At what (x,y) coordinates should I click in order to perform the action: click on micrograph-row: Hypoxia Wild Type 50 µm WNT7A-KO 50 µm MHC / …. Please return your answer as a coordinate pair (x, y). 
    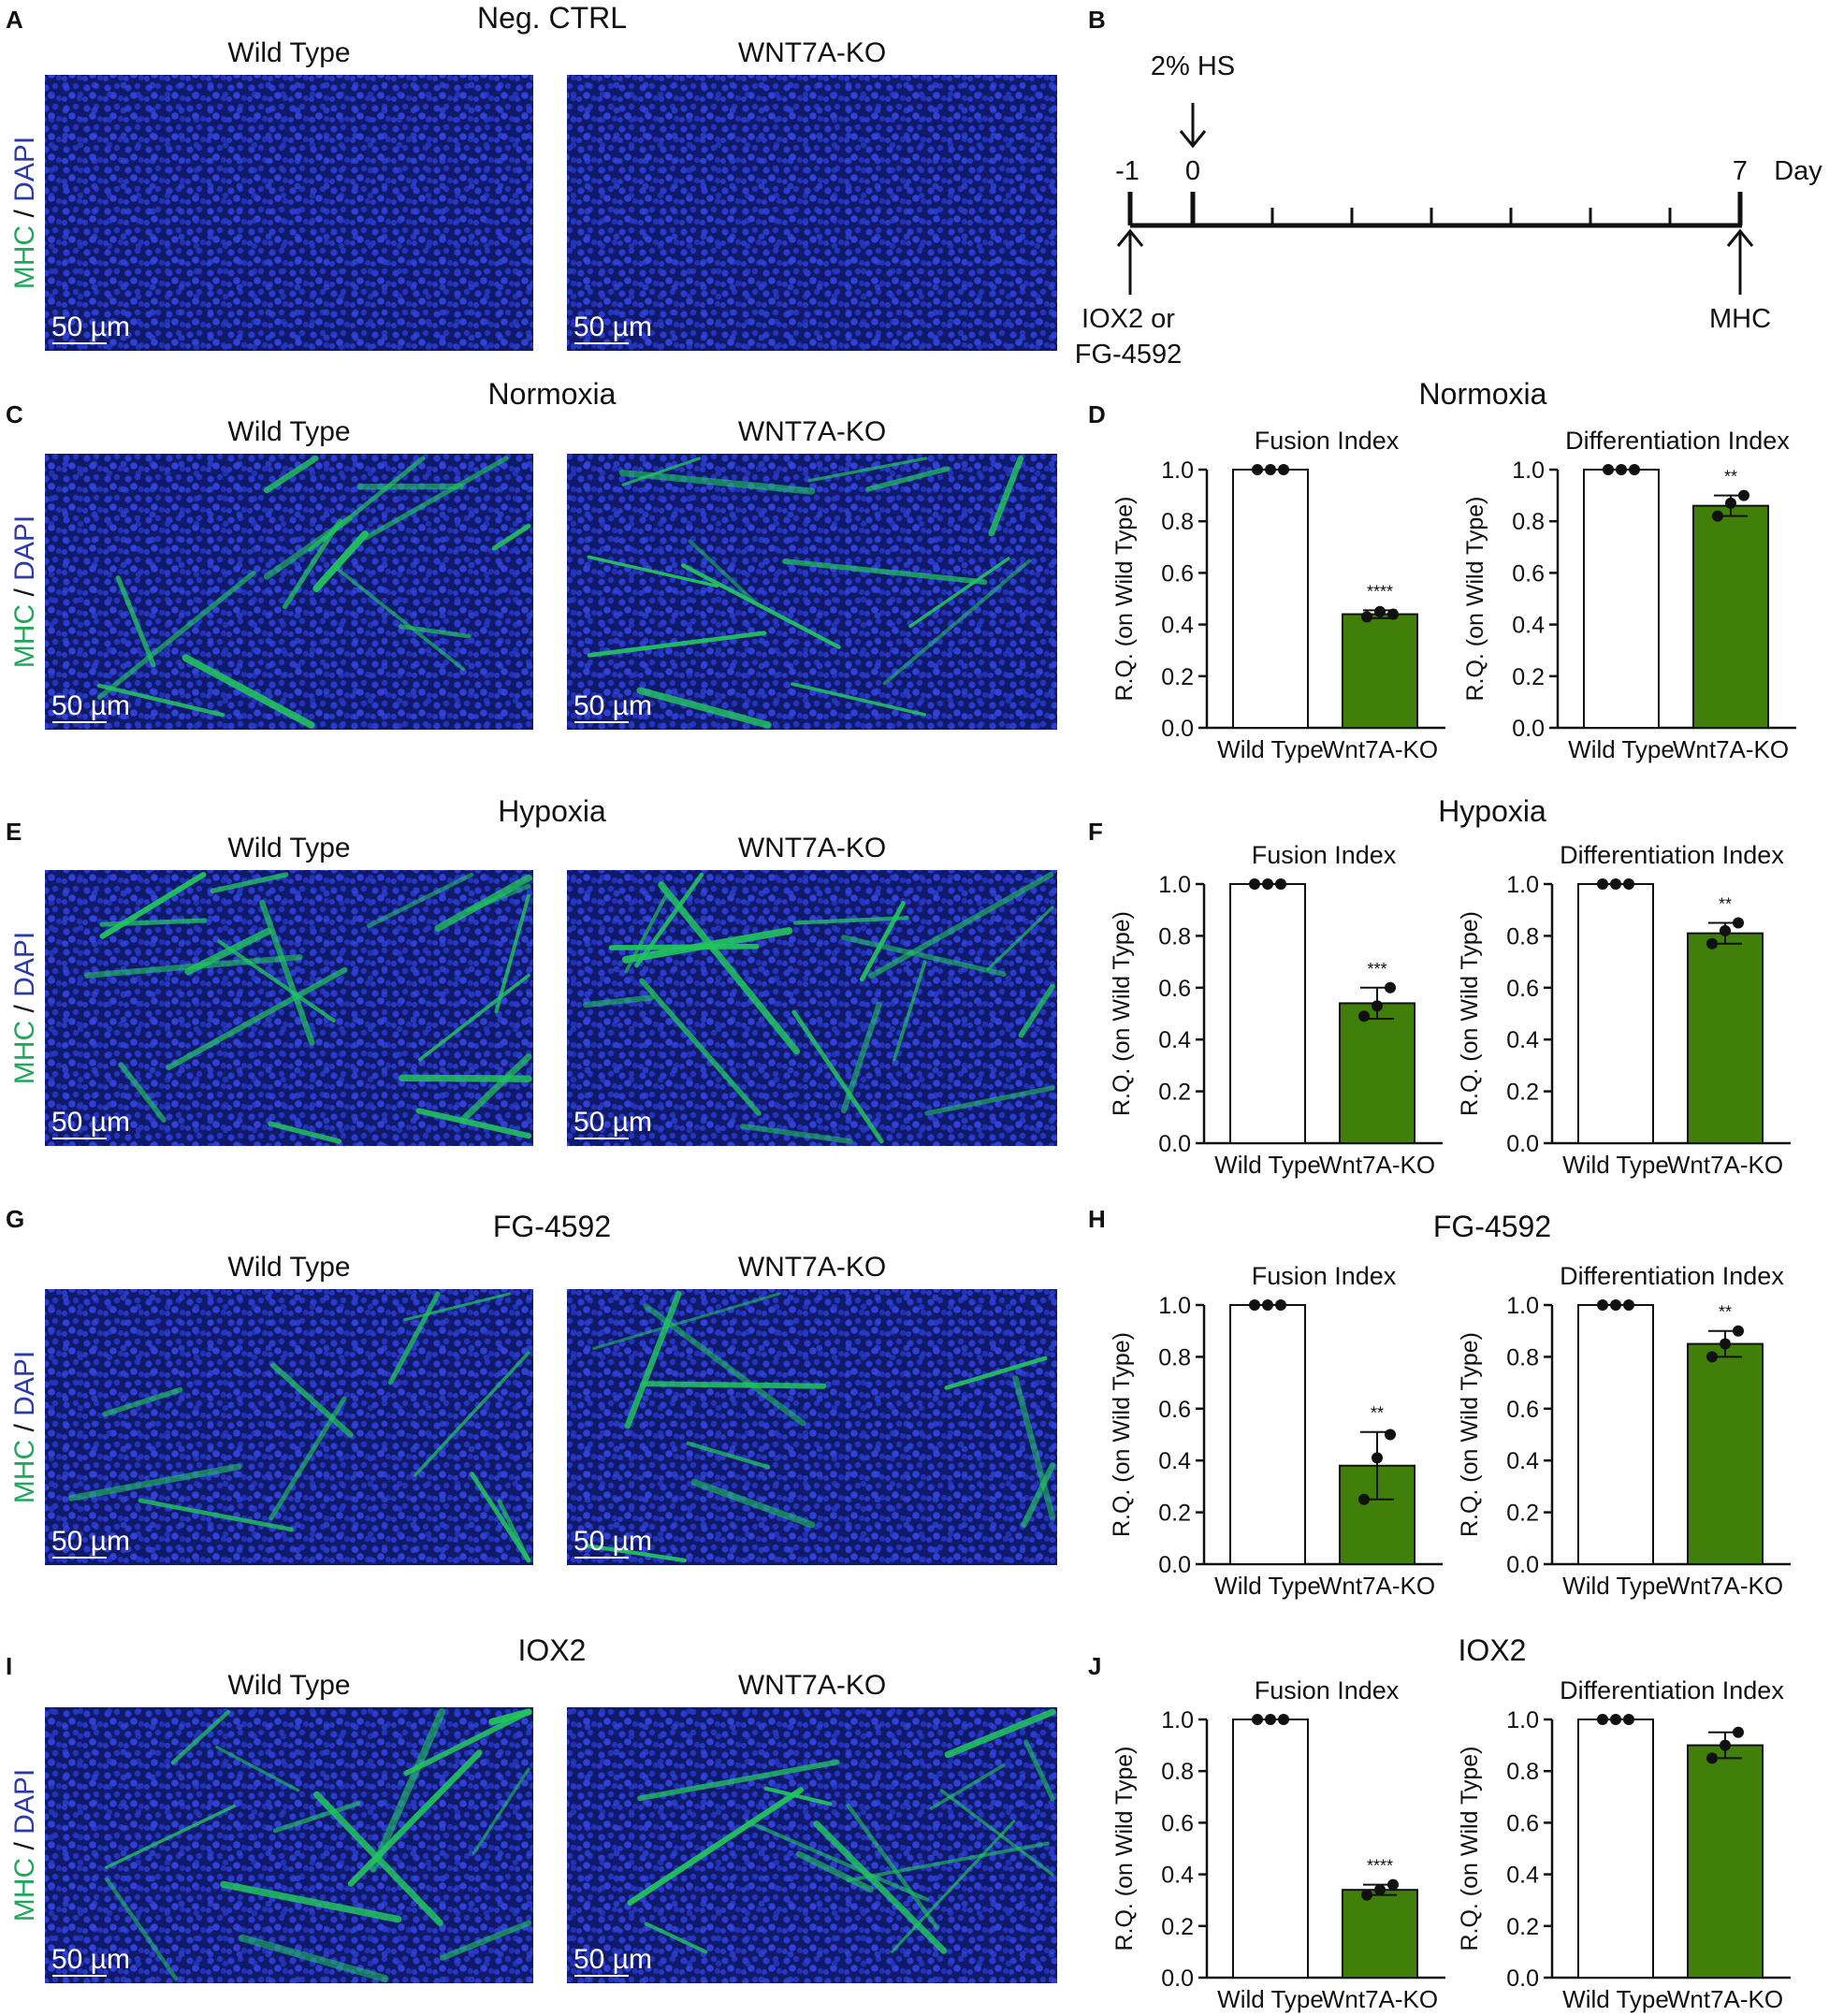
    Looking at the image, I should click on (533, 970).